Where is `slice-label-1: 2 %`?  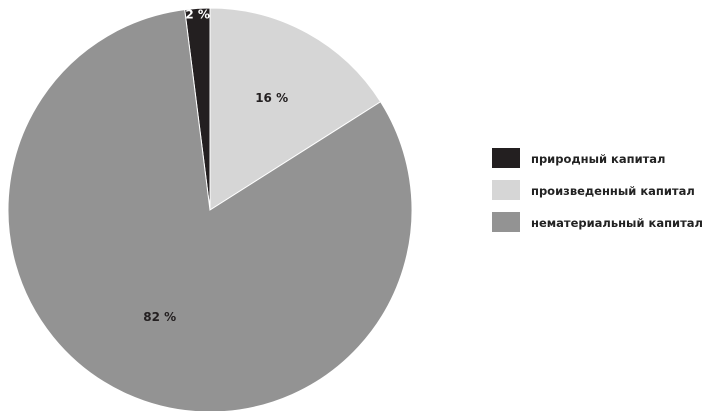 slice-label-1: 2 % is located at coordinates (197, 14).